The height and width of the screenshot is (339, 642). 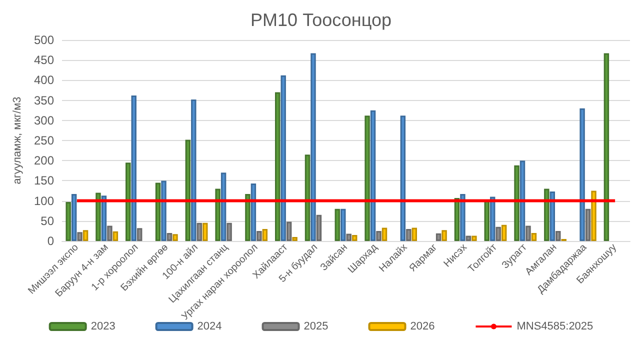 I want to click on y-tick-label: 50, so click(x=47, y=221).